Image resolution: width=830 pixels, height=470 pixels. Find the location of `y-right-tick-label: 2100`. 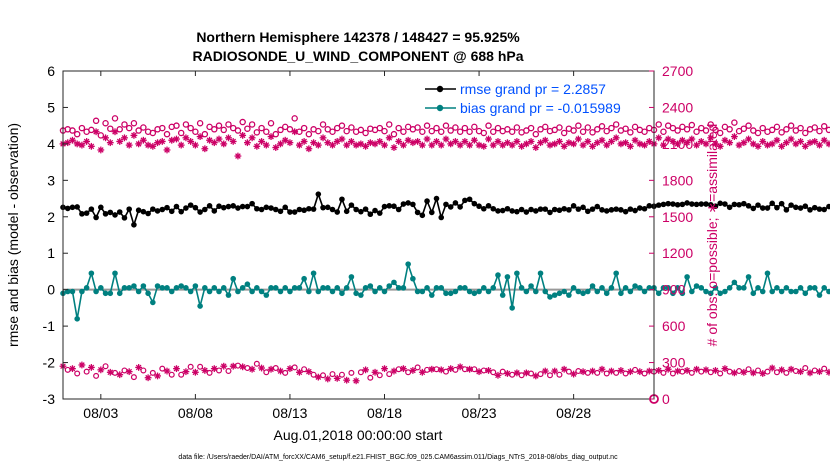

y-right-tick-label: 2100 is located at coordinates (677, 144).